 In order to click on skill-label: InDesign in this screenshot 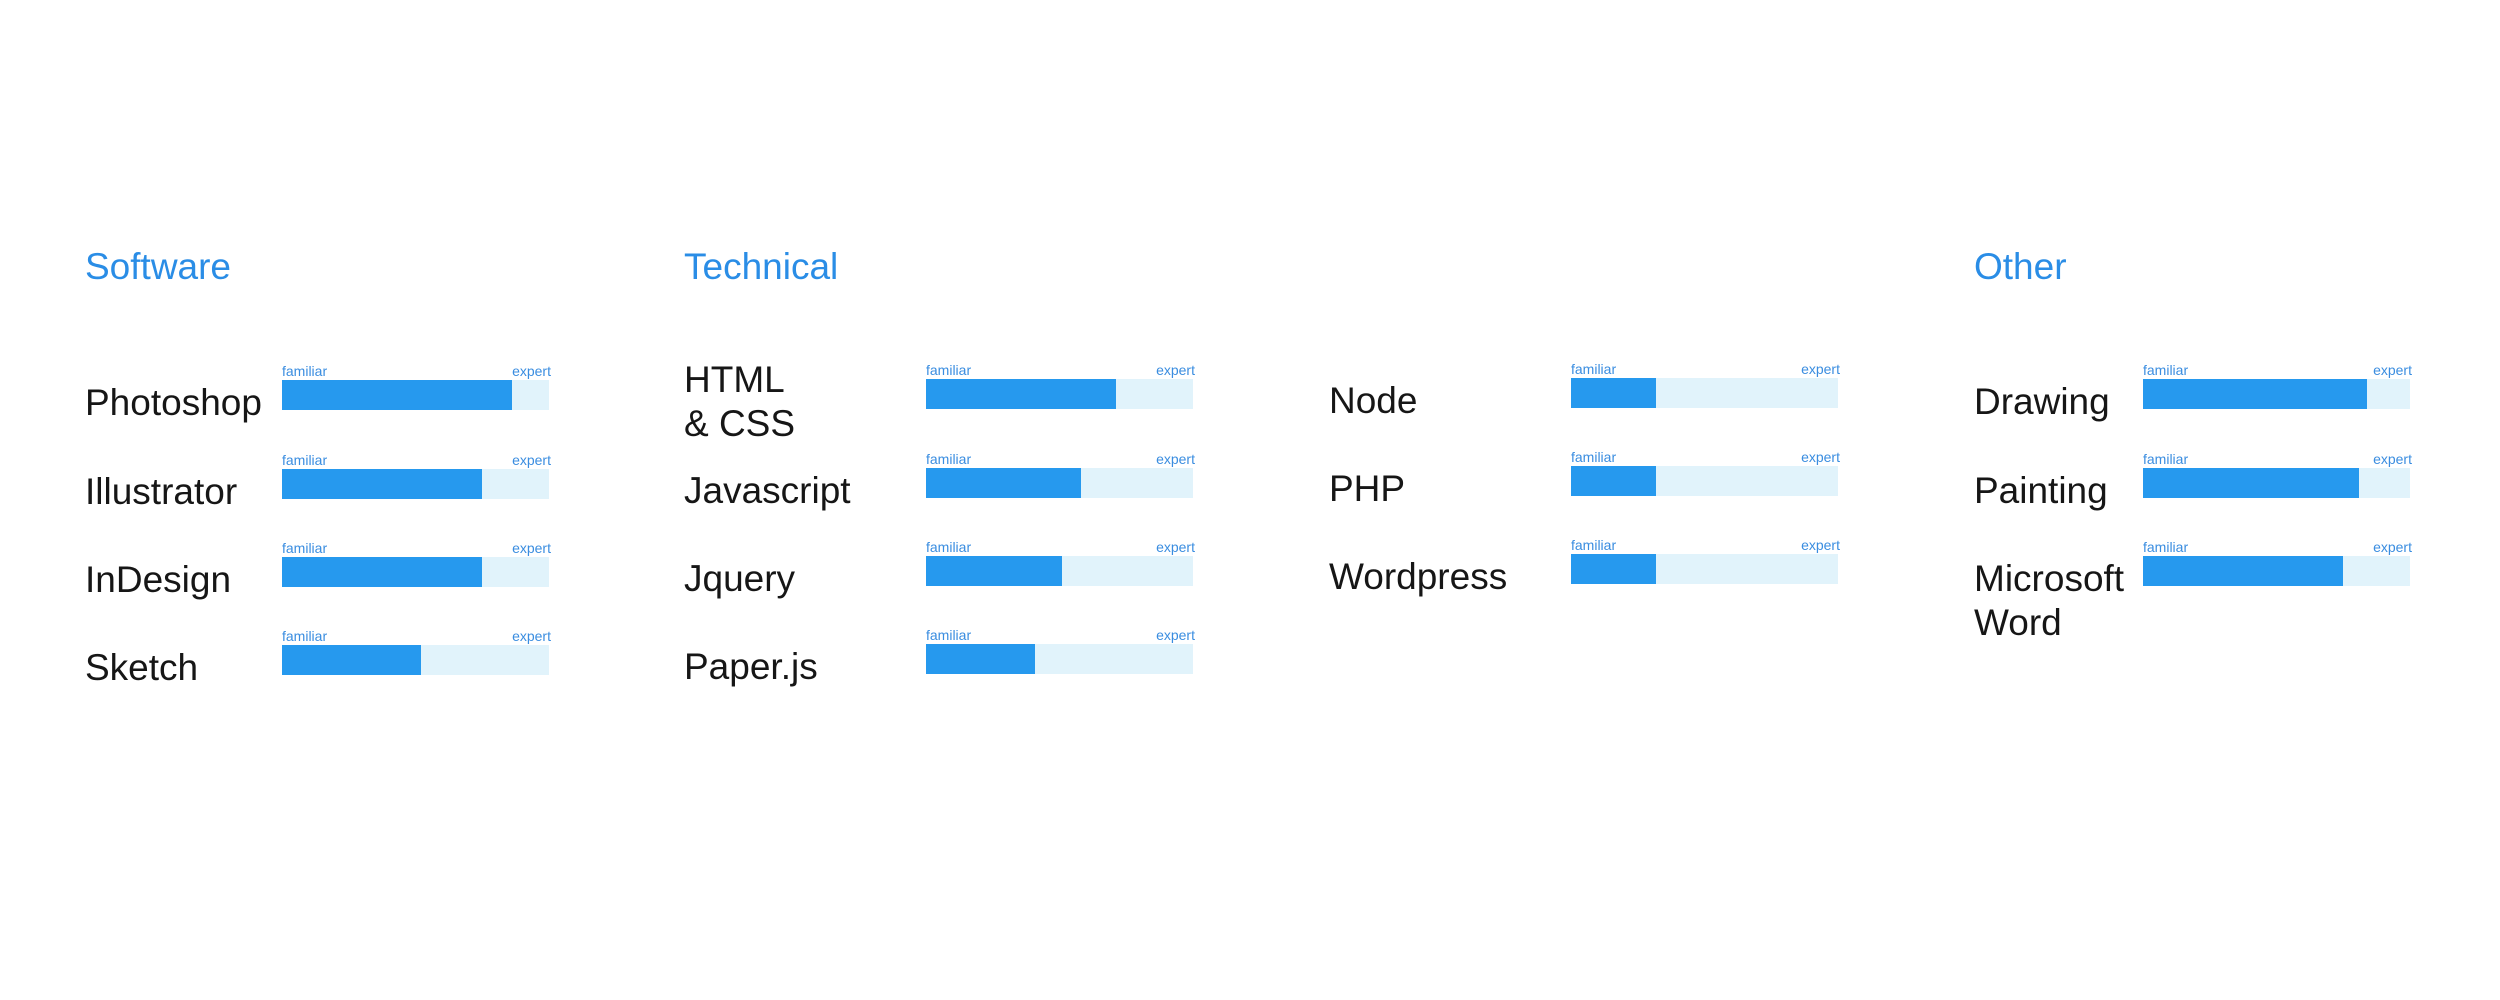, I will do `click(158, 579)`.